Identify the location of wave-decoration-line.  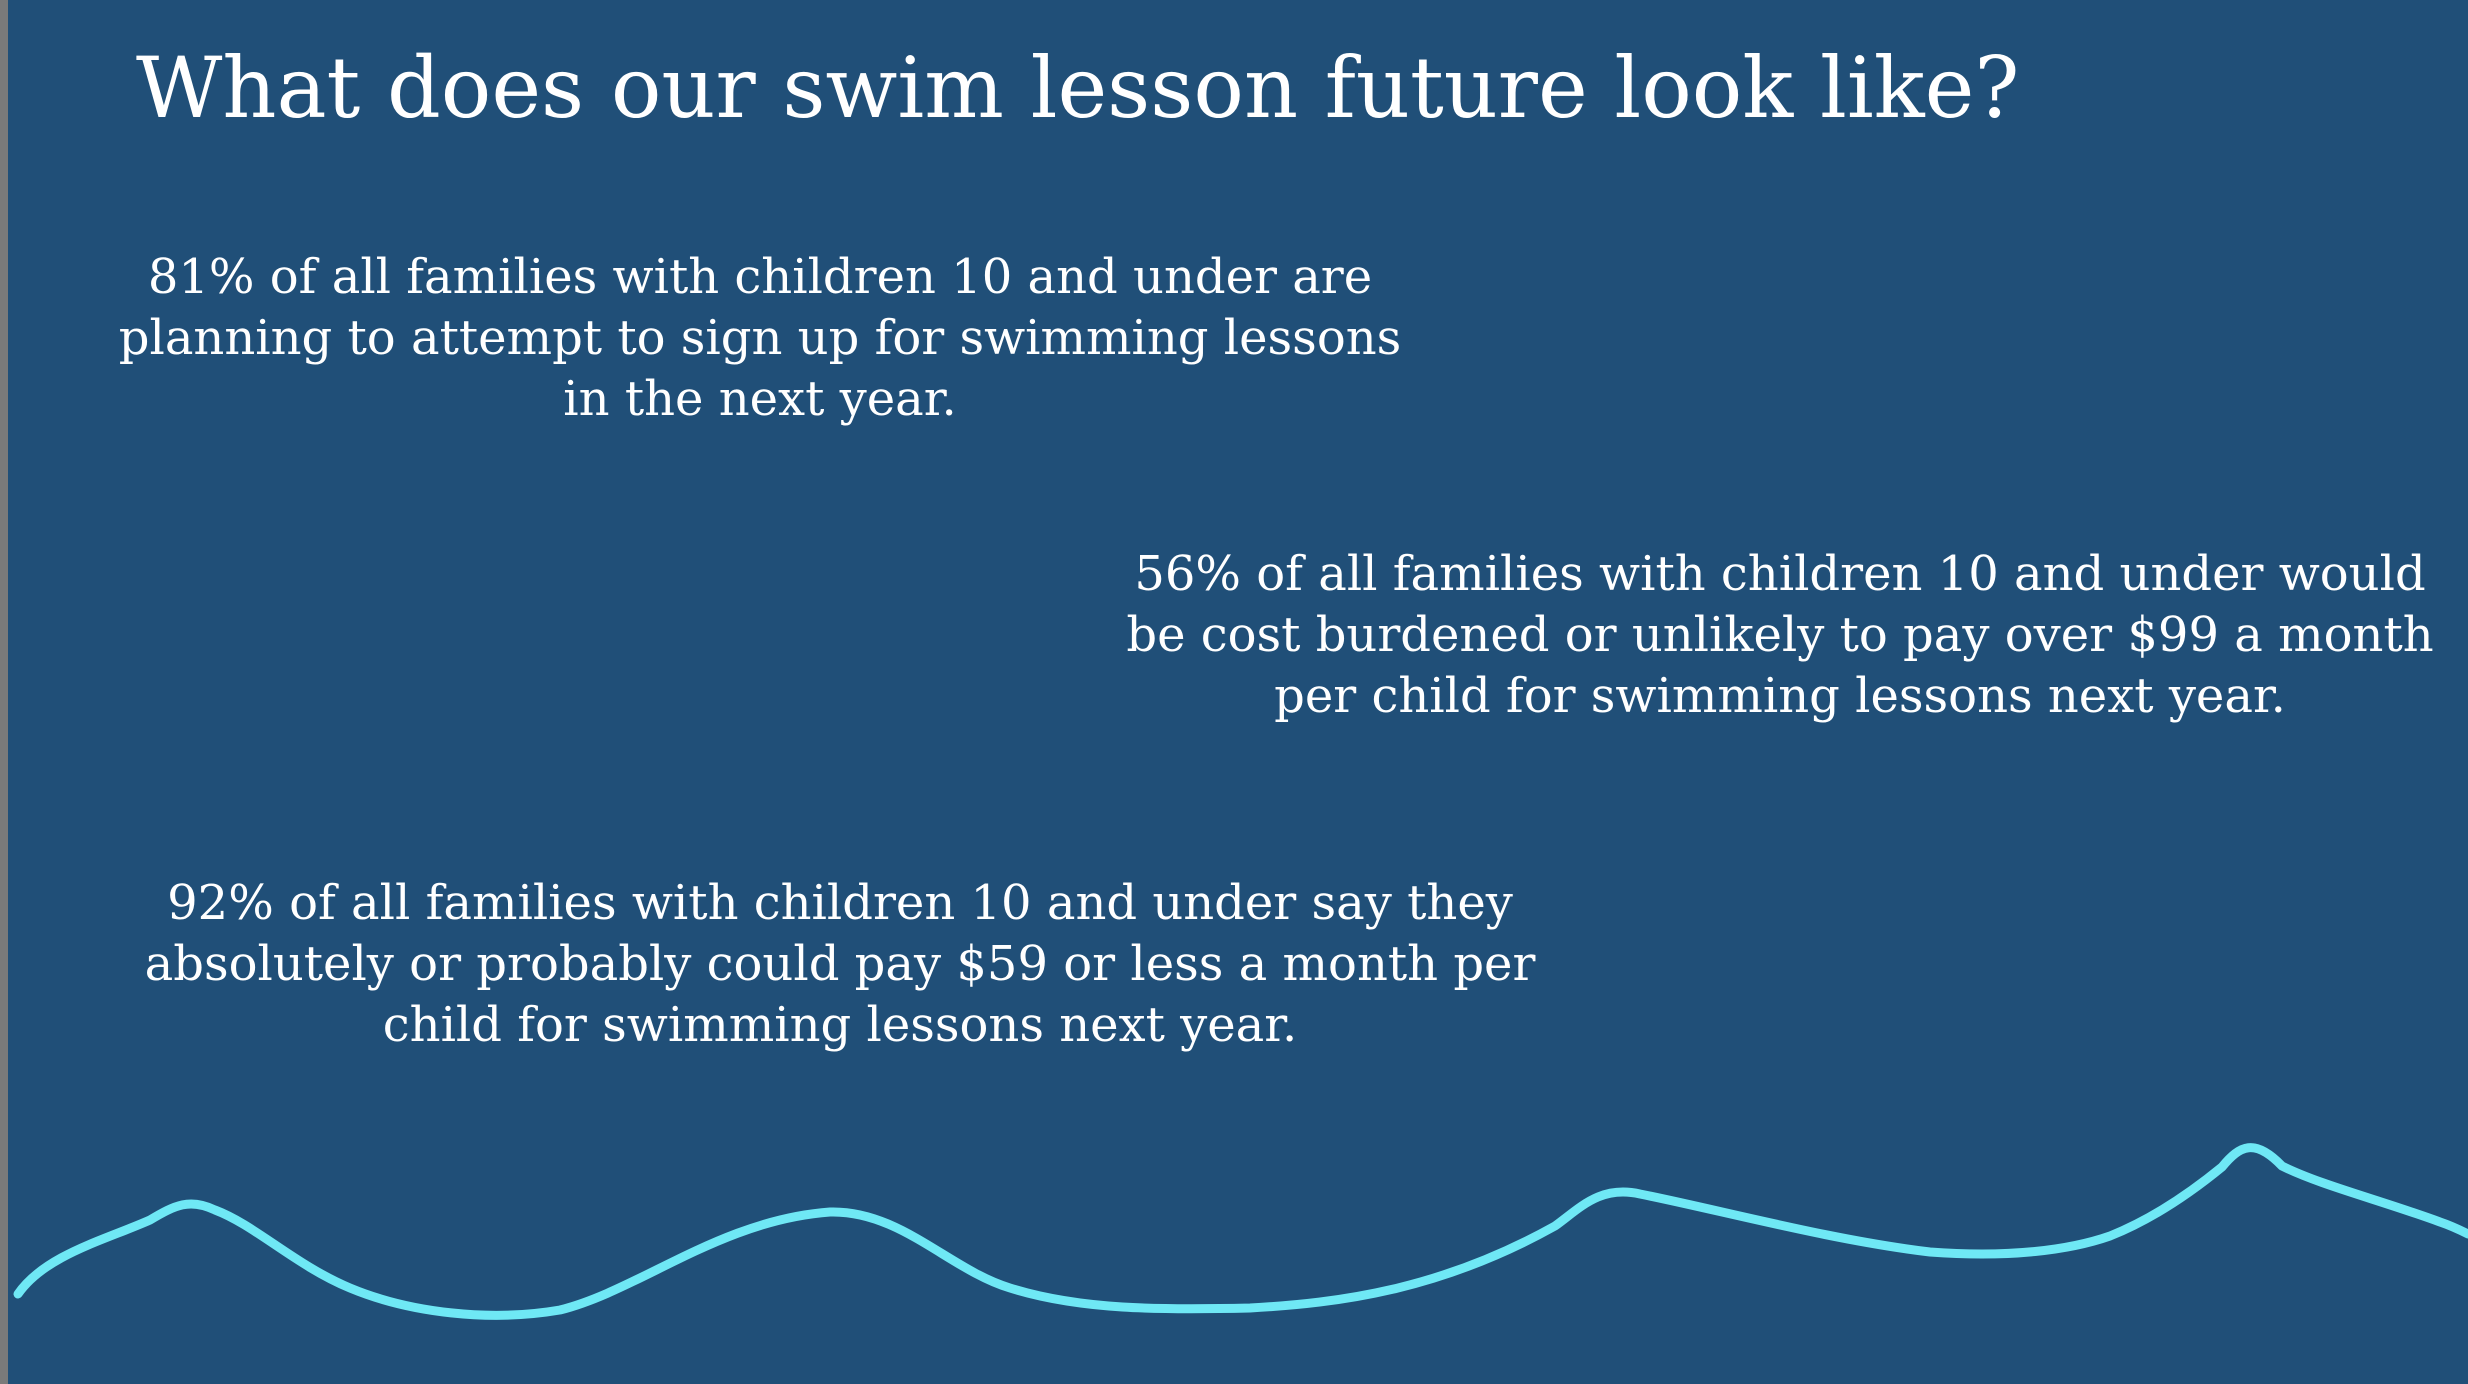
(1240, 1231).